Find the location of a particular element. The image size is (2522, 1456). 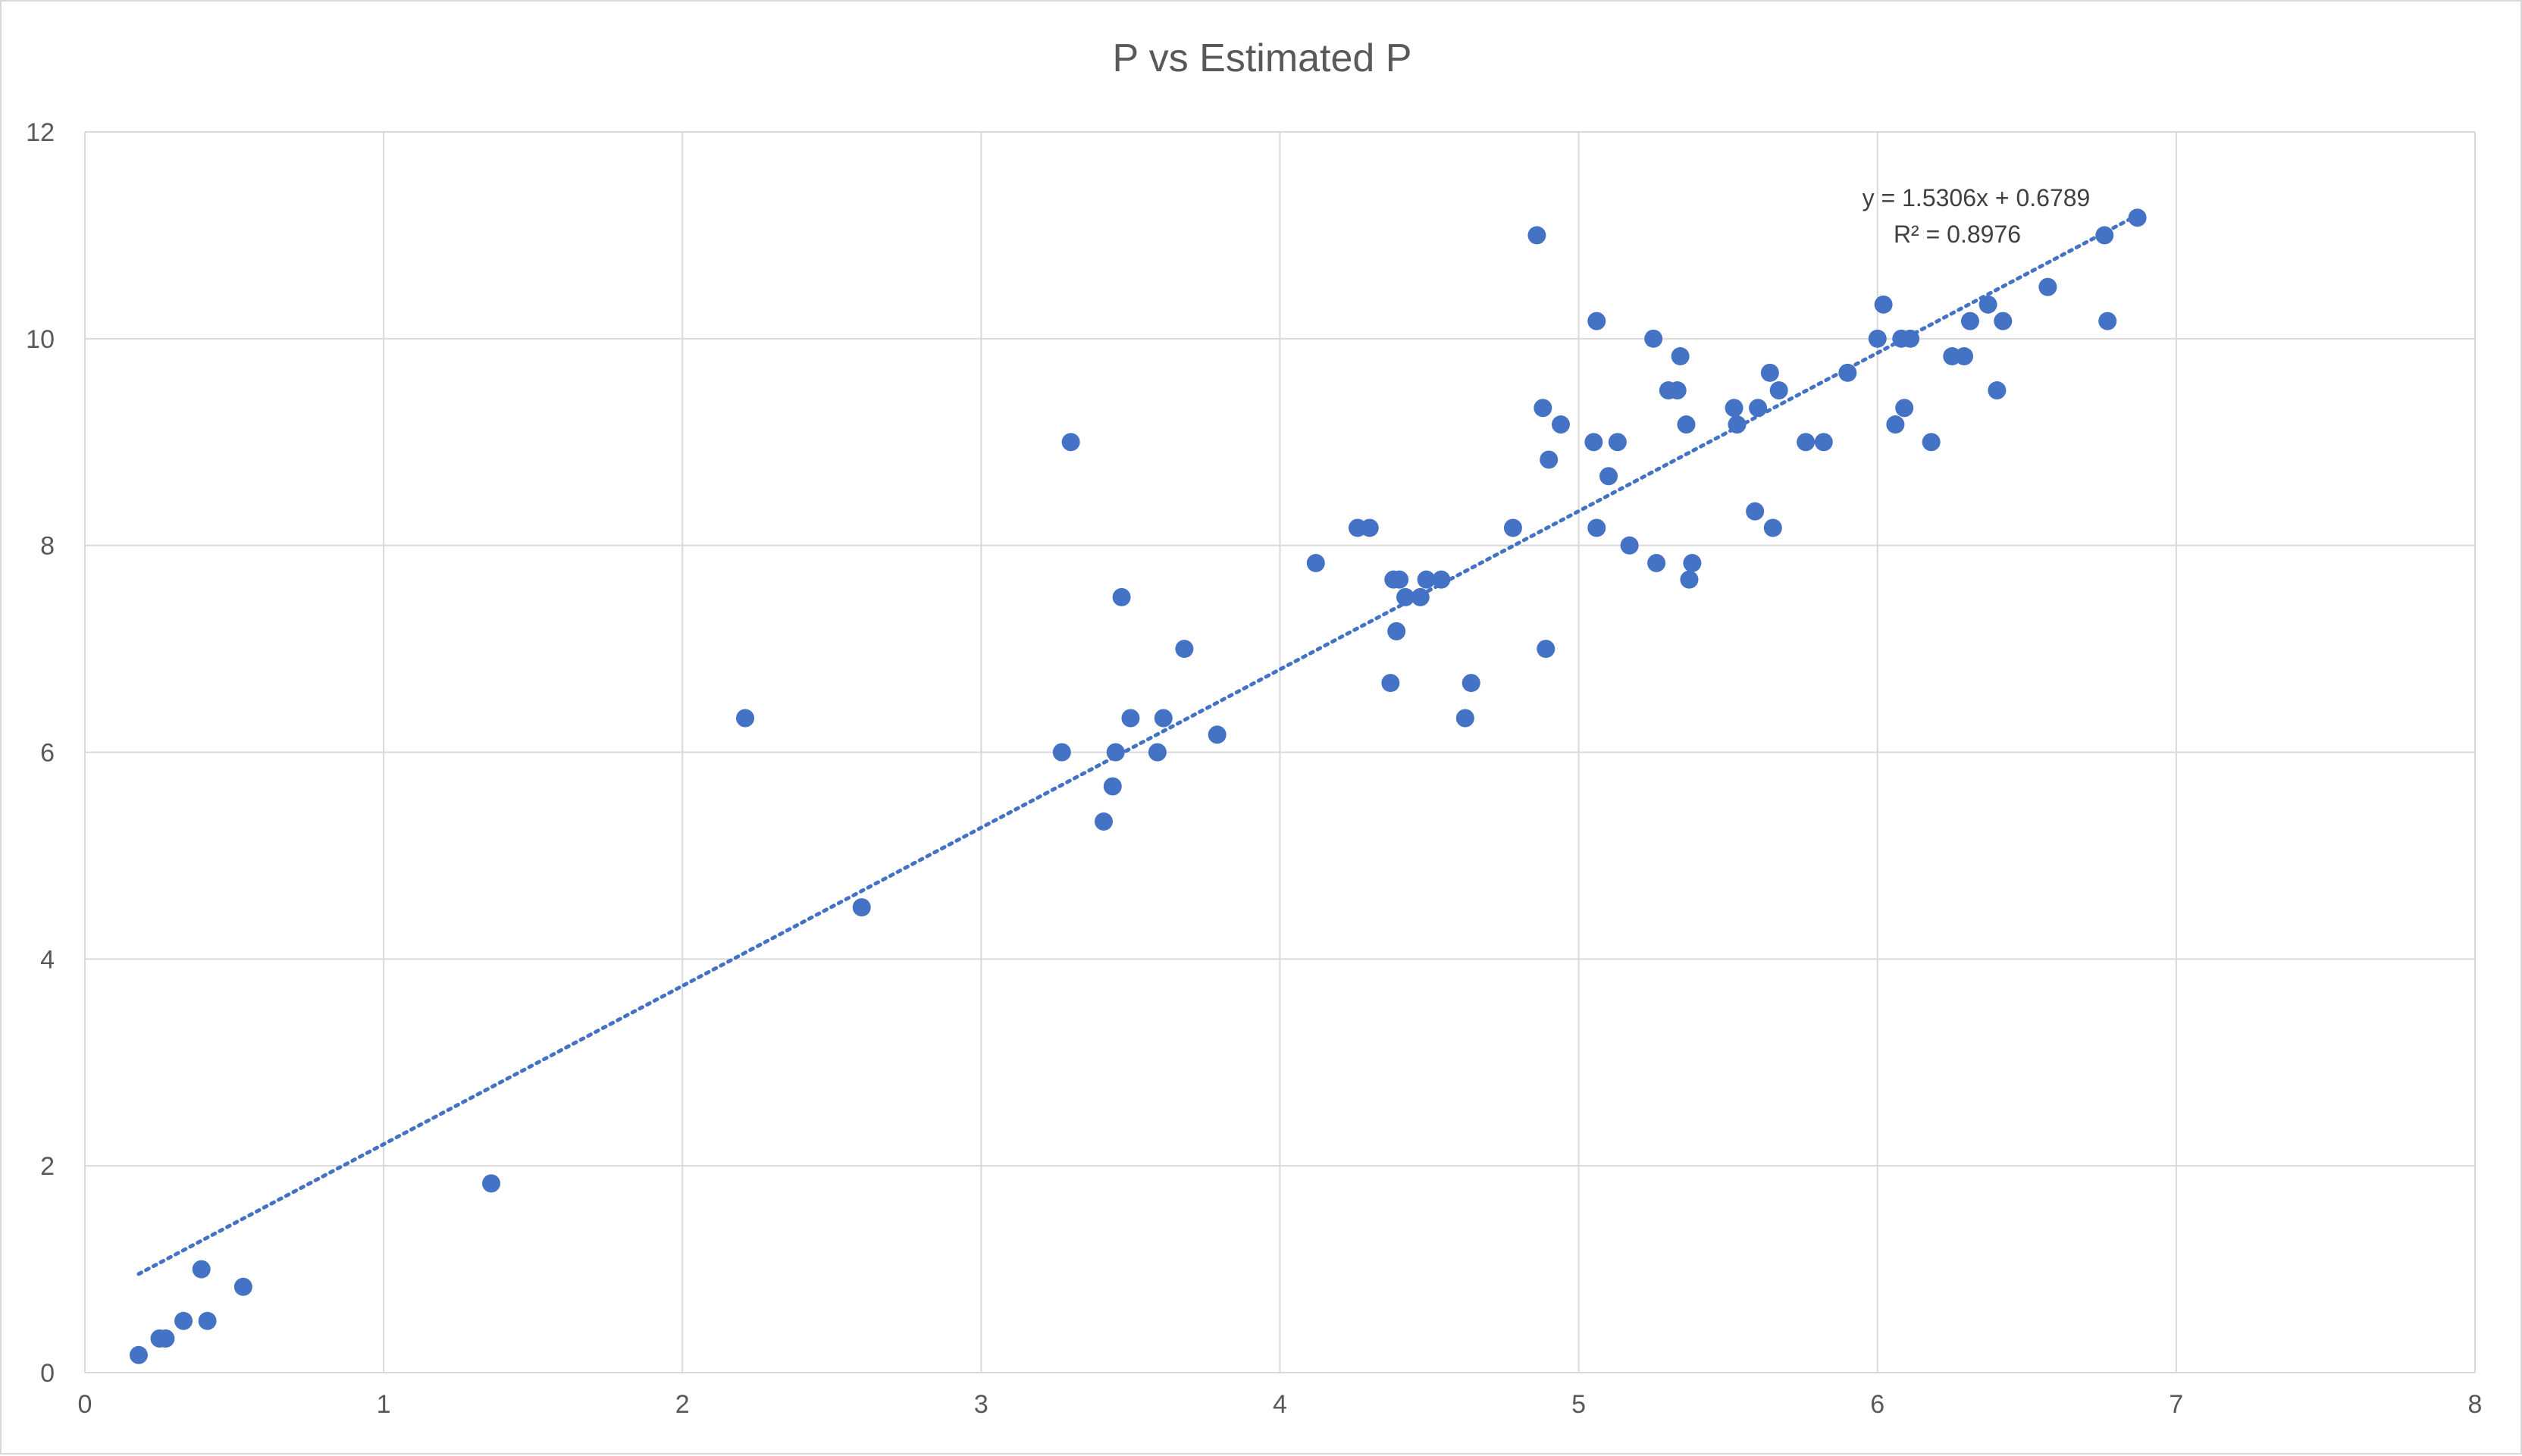

x-tick-label: 4 is located at coordinates (1280, 1404).